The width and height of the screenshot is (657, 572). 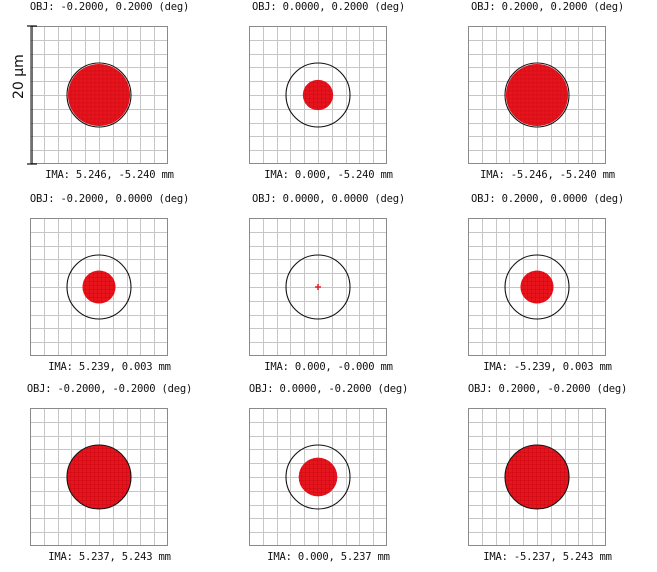 What do you see at coordinates (109, 175) in the screenshot?
I see `ima-label: IMA: 5.246, -5.240 mm` at bounding box center [109, 175].